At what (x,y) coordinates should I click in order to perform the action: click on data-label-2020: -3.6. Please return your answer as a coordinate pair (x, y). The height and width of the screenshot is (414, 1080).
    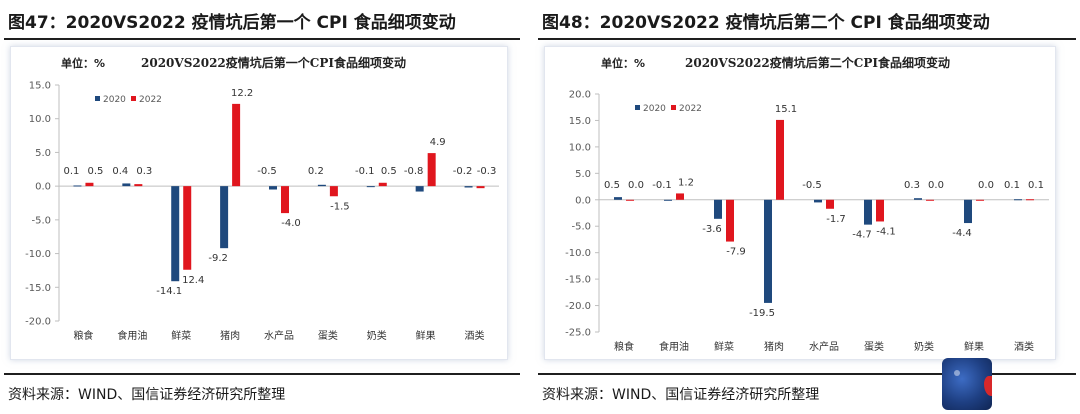
    Looking at the image, I should click on (712, 229).